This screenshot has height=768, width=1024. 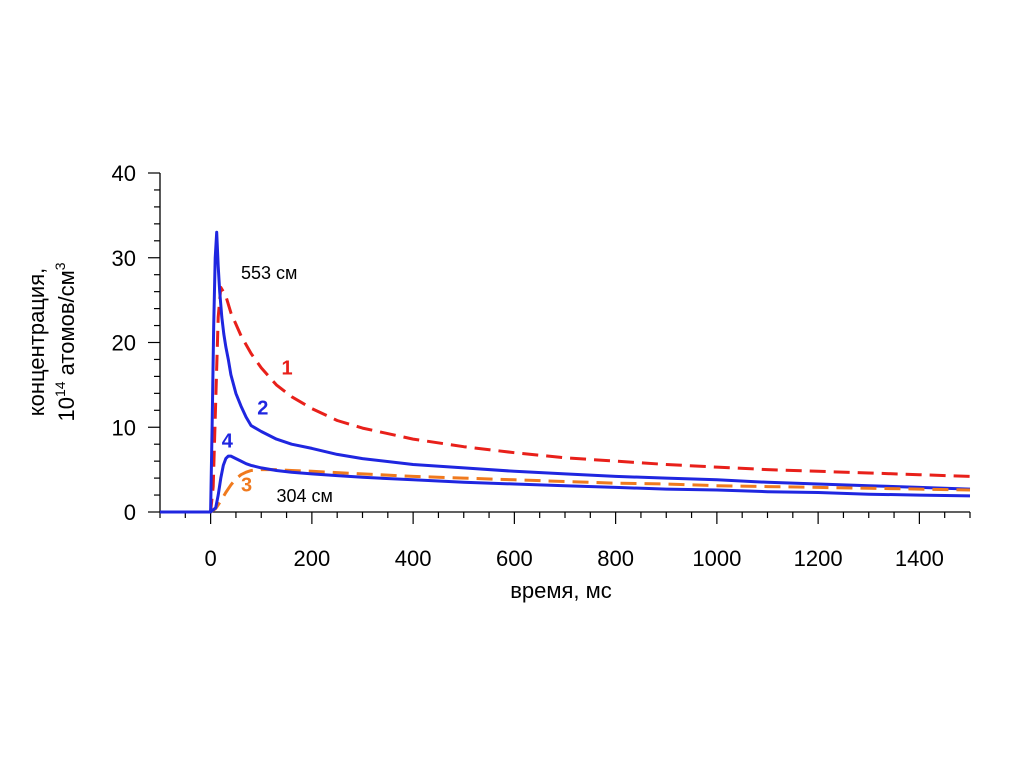 What do you see at coordinates (66, 325) in the screenshot?
I see `y-axis-unit-mid: атомов/см` at bounding box center [66, 325].